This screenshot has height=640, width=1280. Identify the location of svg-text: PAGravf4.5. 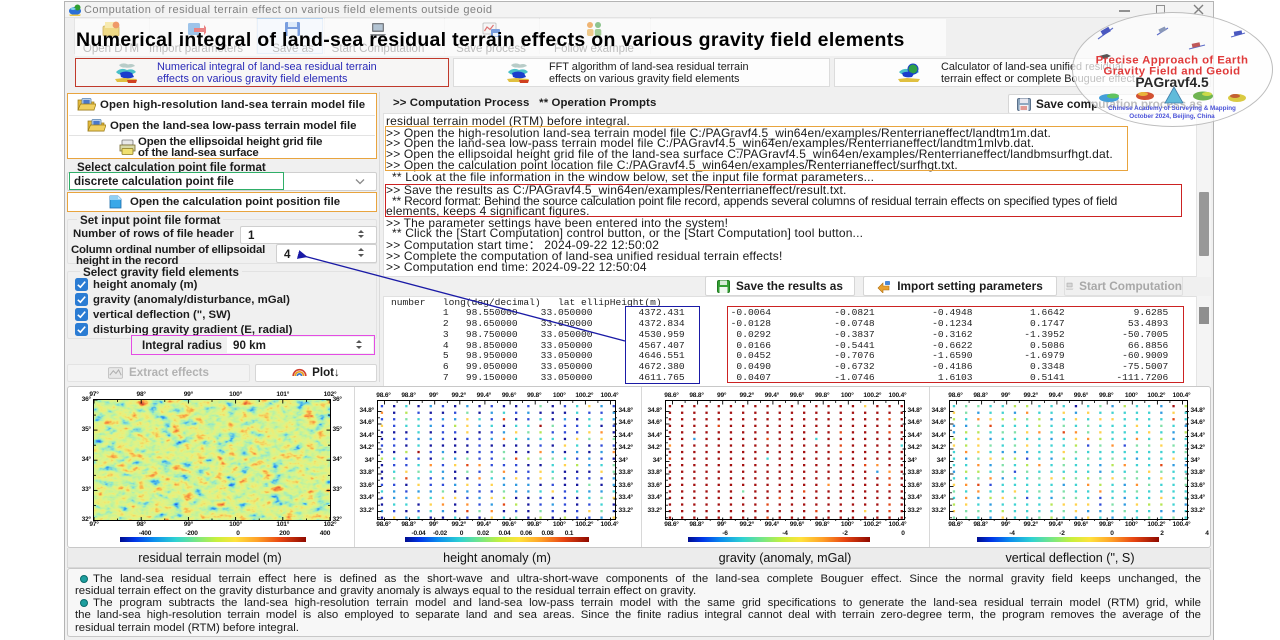
(1172, 82).